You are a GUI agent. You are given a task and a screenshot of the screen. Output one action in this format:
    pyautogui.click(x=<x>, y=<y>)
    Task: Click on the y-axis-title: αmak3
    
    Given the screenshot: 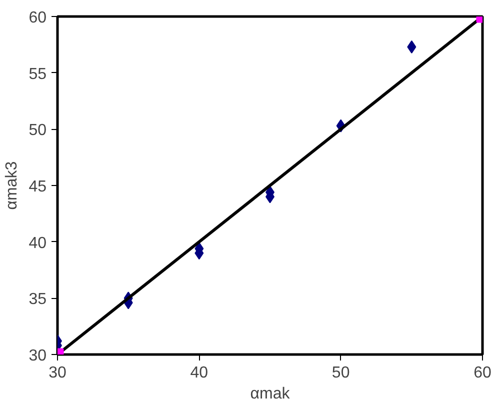 What is the action you would take?
    pyautogui.click(x=12, y=185)
    